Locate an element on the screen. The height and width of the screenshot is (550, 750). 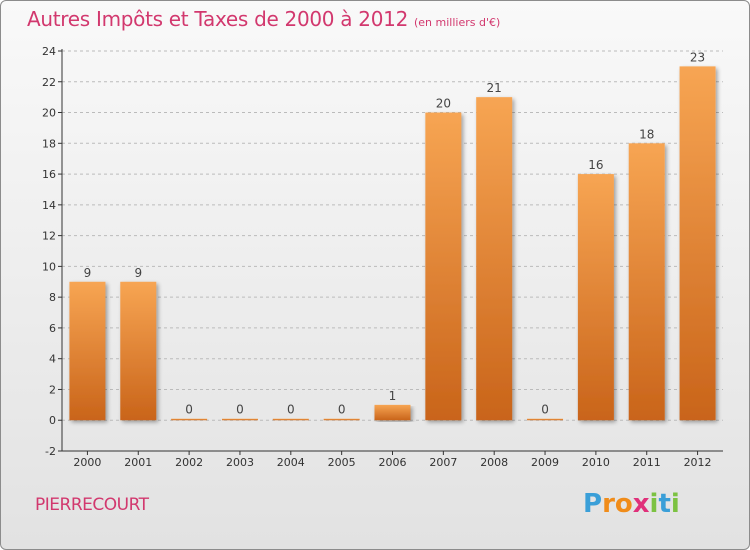
x-tick-label: 2003 is located at coordinates (240, 462).